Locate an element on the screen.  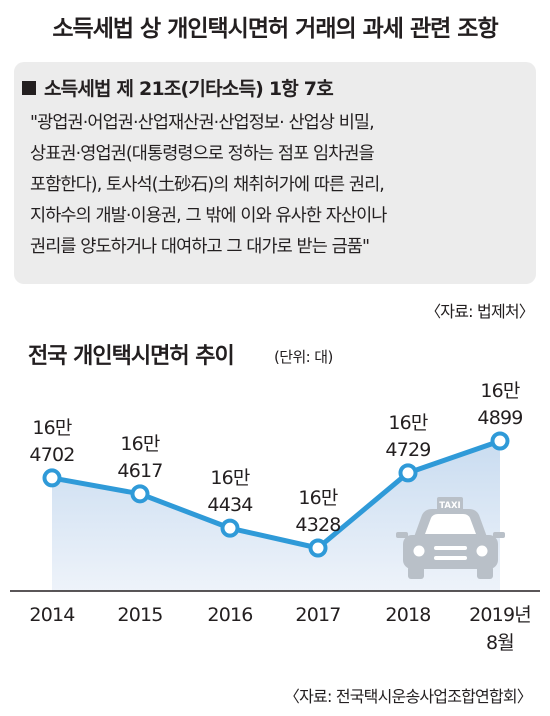
data-label: 4729 is located at coordinates (407, 450).